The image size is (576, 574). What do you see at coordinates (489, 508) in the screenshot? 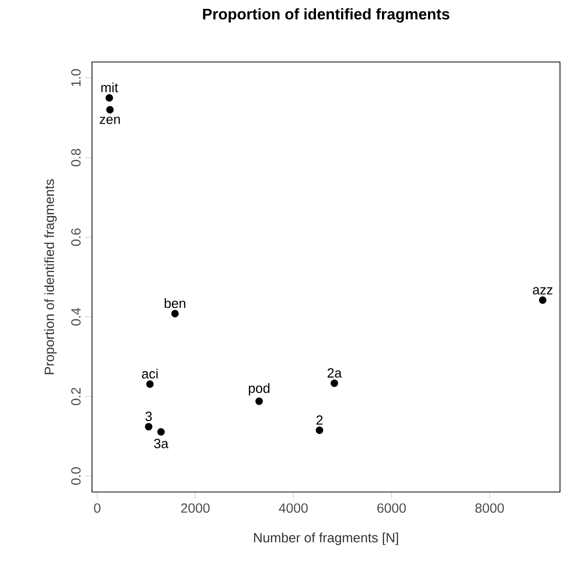
I see `x-tick-label: 8000` at bounding box center [489, 508].